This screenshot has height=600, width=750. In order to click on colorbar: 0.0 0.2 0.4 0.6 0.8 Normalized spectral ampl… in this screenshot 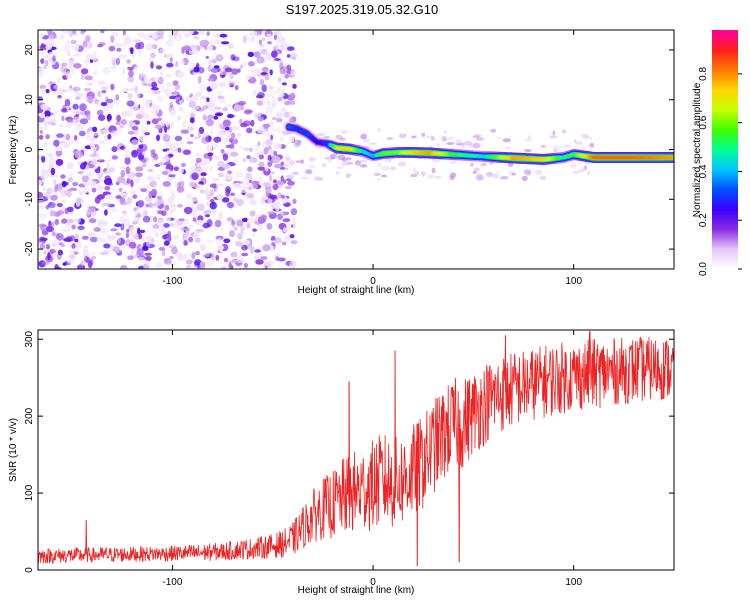, I will do `click(717, 153)`.